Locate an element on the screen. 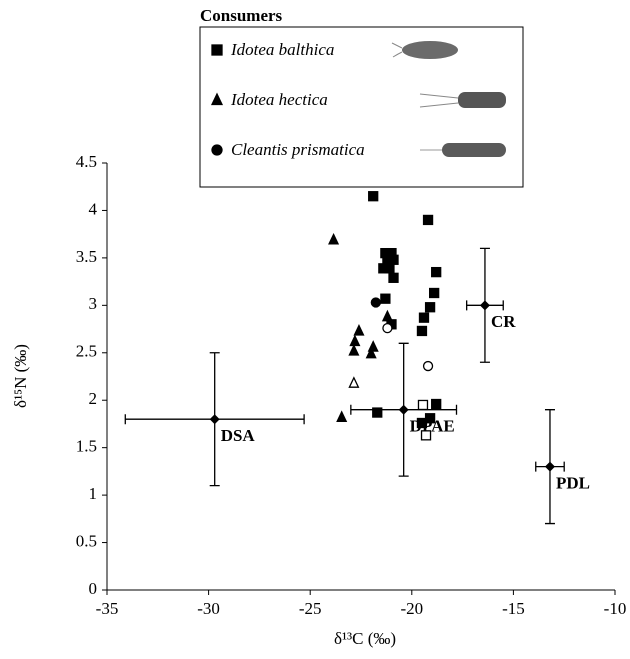  y-tick-label: 1.5 is located at coordinates (86, 446).